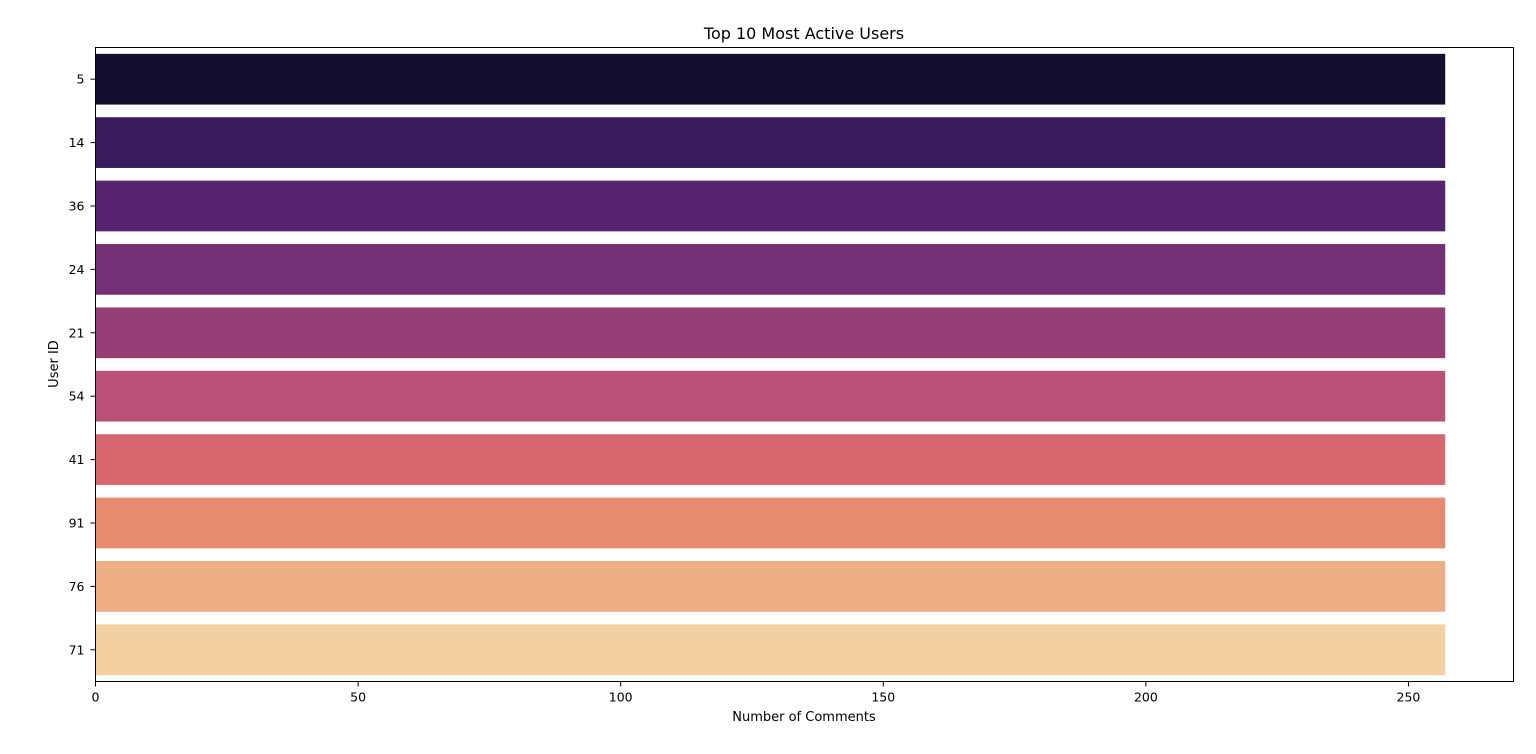 This screenshot has height=754, width=1536. I want to click on y-tick-label: 71, so click(77, 649).